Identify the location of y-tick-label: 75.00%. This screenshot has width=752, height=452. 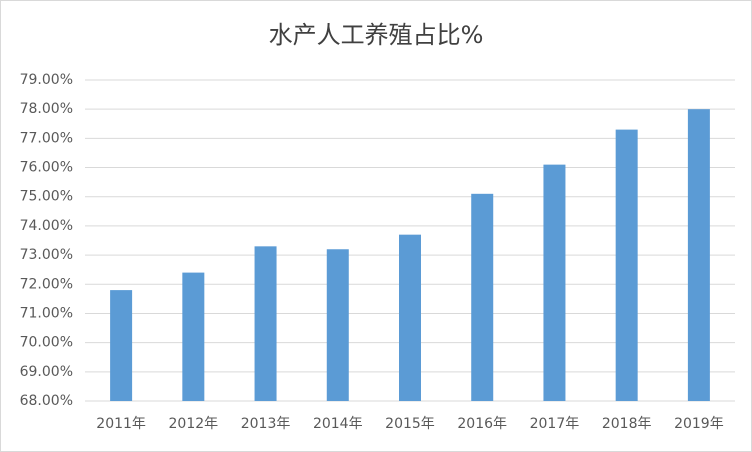
(46, 197).